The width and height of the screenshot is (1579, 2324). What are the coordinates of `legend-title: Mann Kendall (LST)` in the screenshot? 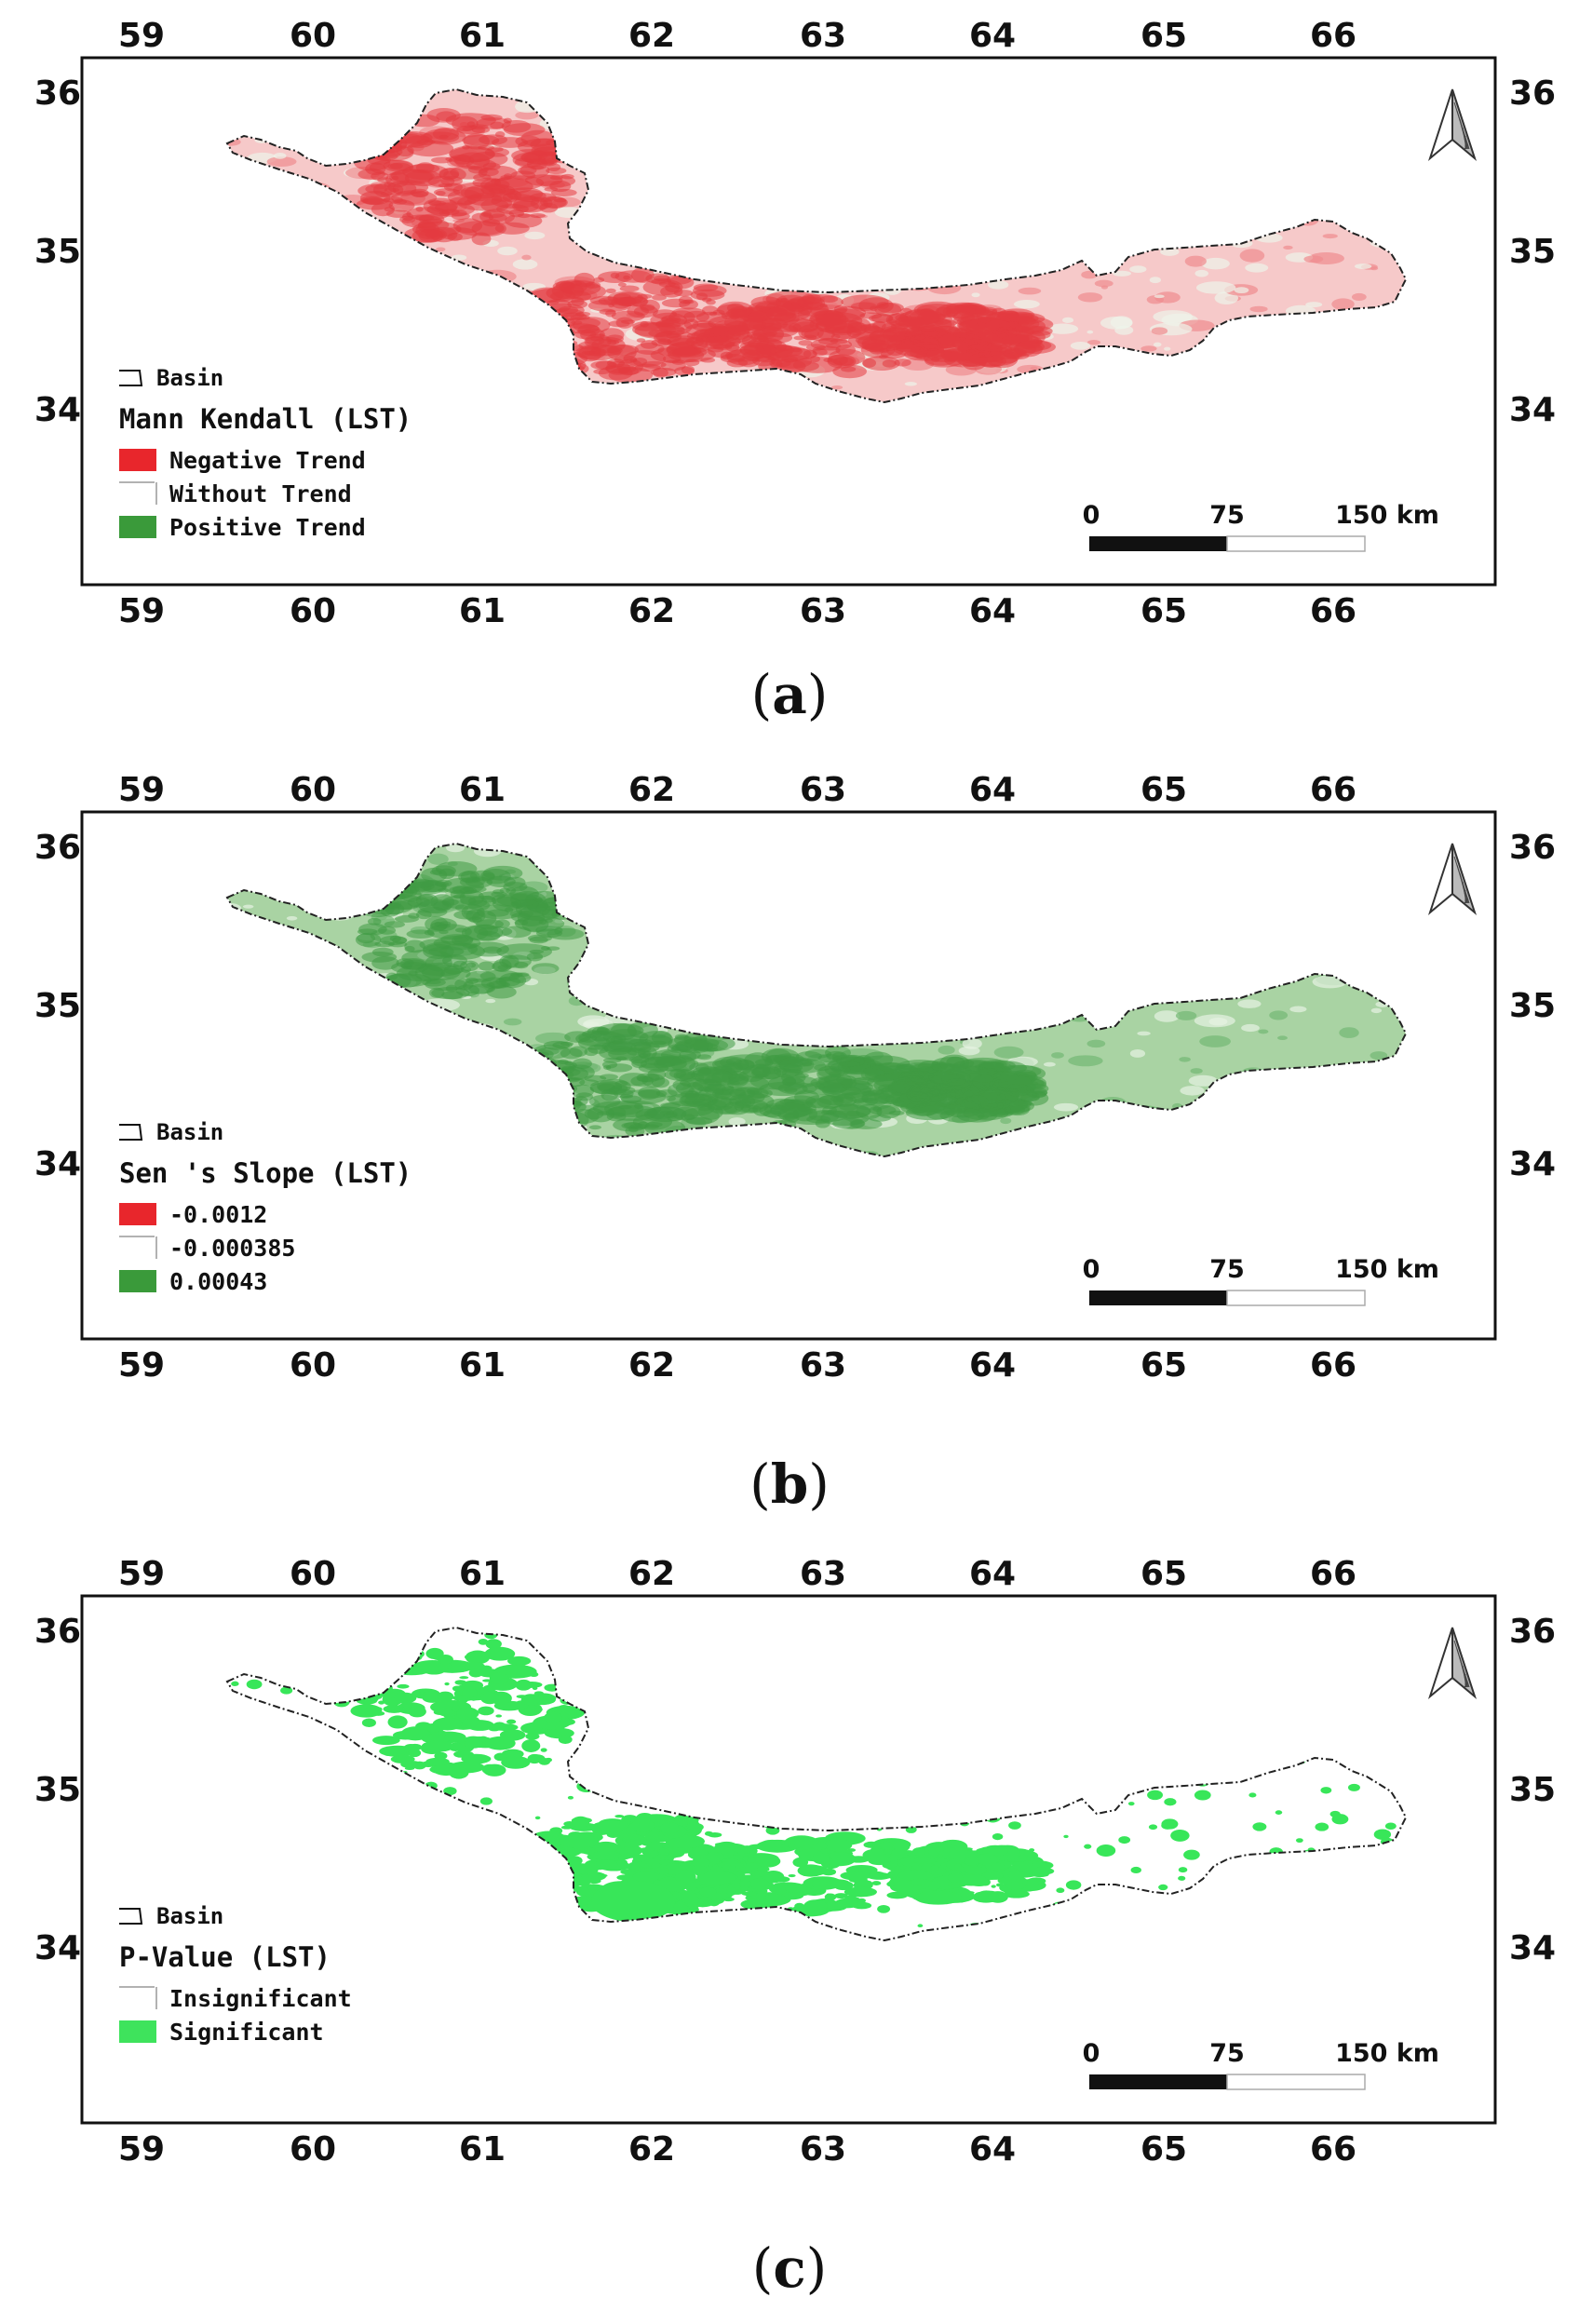 It's located at (265, 419).